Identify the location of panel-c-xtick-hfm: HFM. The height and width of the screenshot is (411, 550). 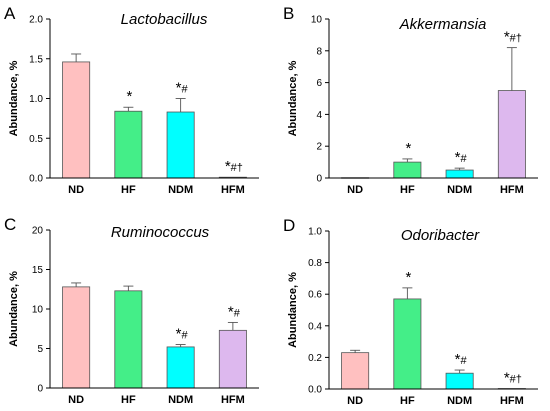
(233, 400).